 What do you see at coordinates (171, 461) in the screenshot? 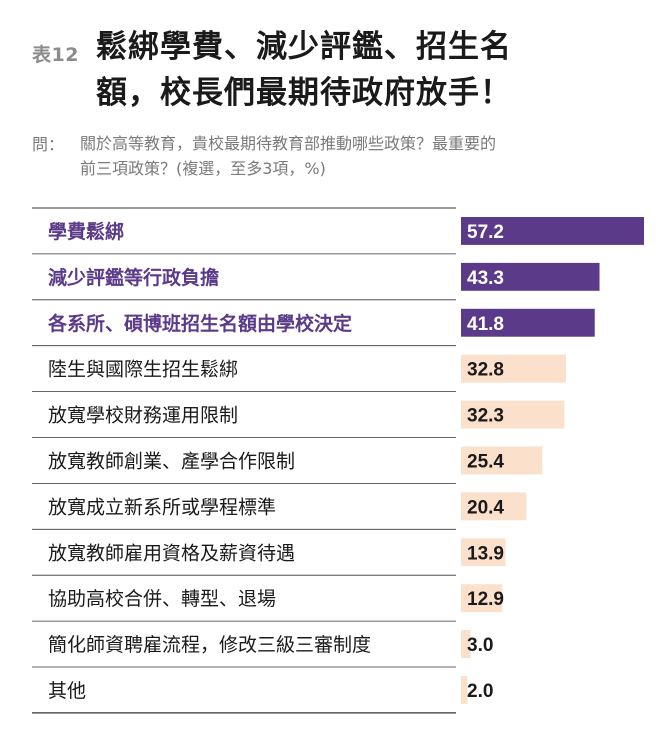
I see `category-label-6: 放寬教師創業、產學合作限制` at bounding box center [171, 461].